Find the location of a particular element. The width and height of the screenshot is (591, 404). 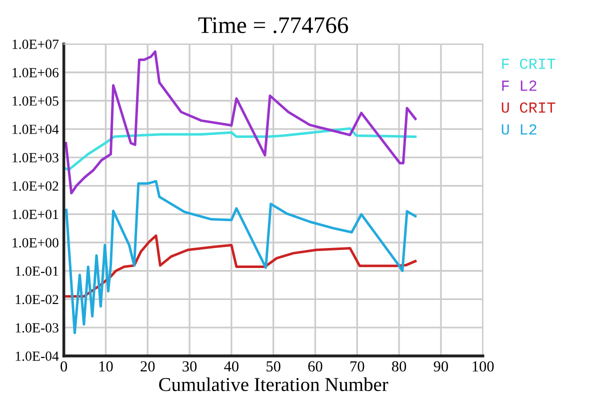

y-tick-label: 1.0E+05 is located at coordinates (35, 101).